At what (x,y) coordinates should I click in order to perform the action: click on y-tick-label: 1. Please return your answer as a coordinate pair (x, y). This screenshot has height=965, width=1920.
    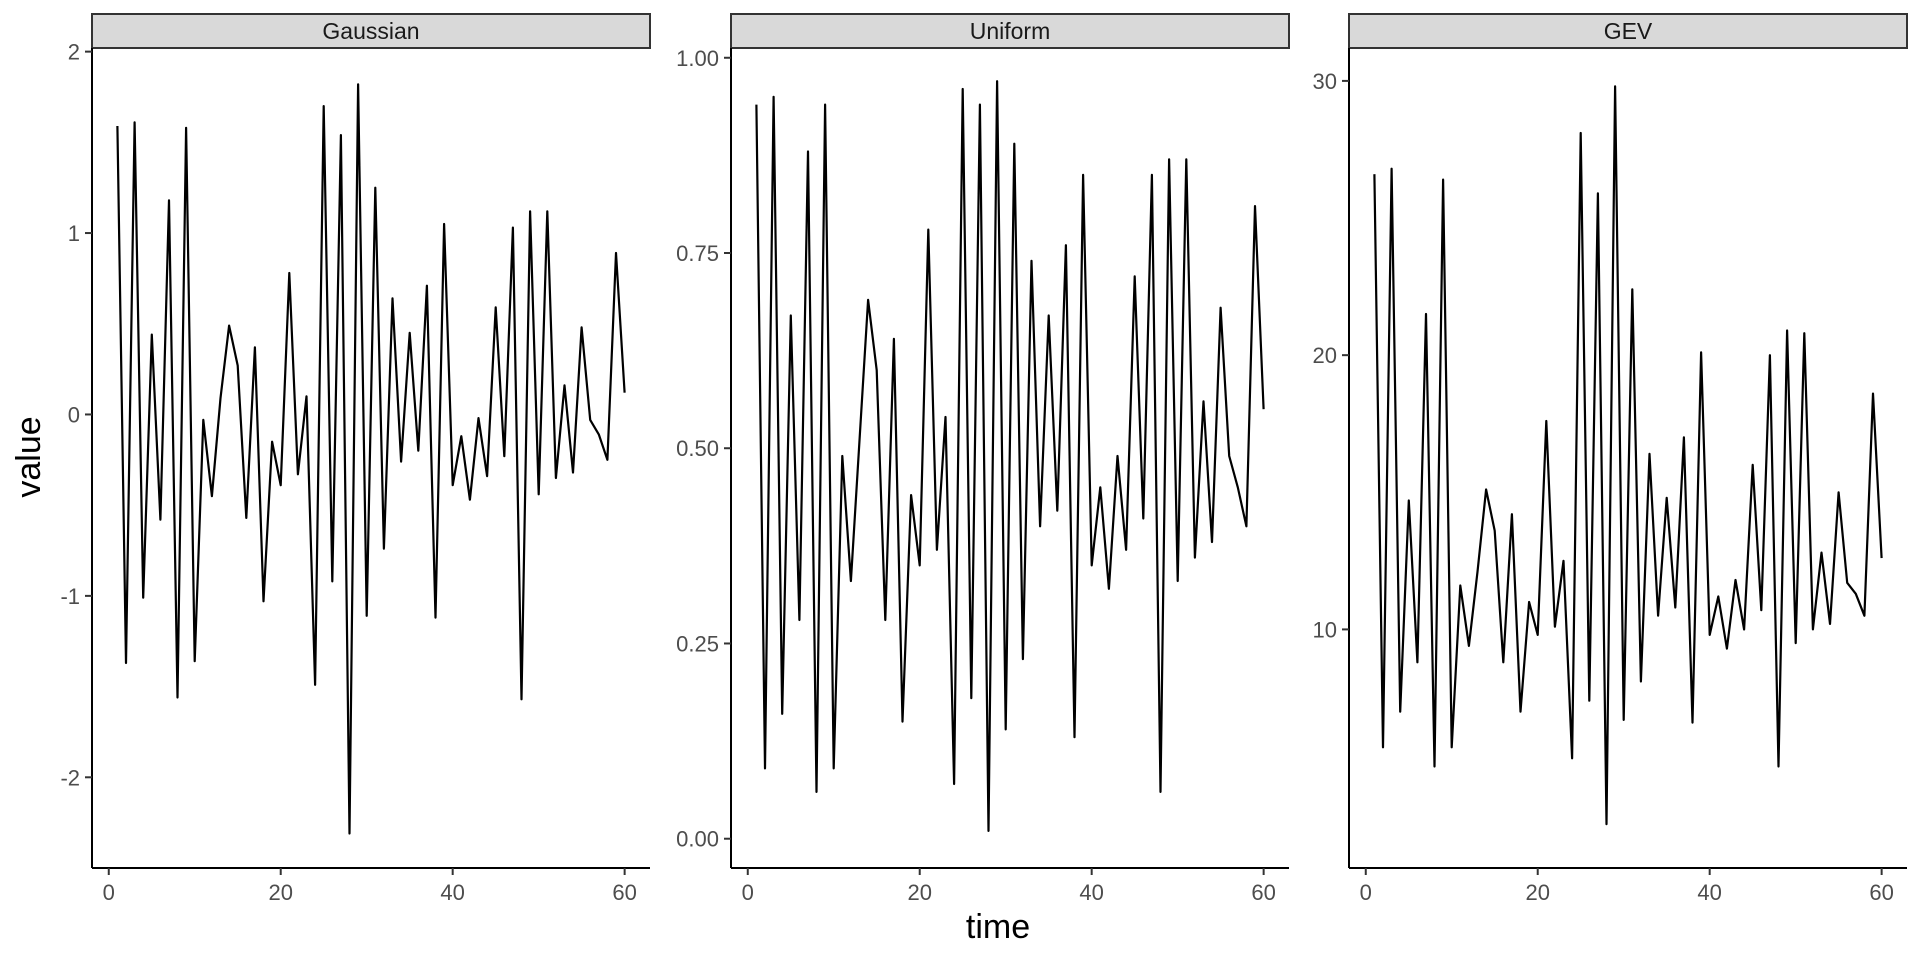
    Looking at the image, I should click on (74, 233).